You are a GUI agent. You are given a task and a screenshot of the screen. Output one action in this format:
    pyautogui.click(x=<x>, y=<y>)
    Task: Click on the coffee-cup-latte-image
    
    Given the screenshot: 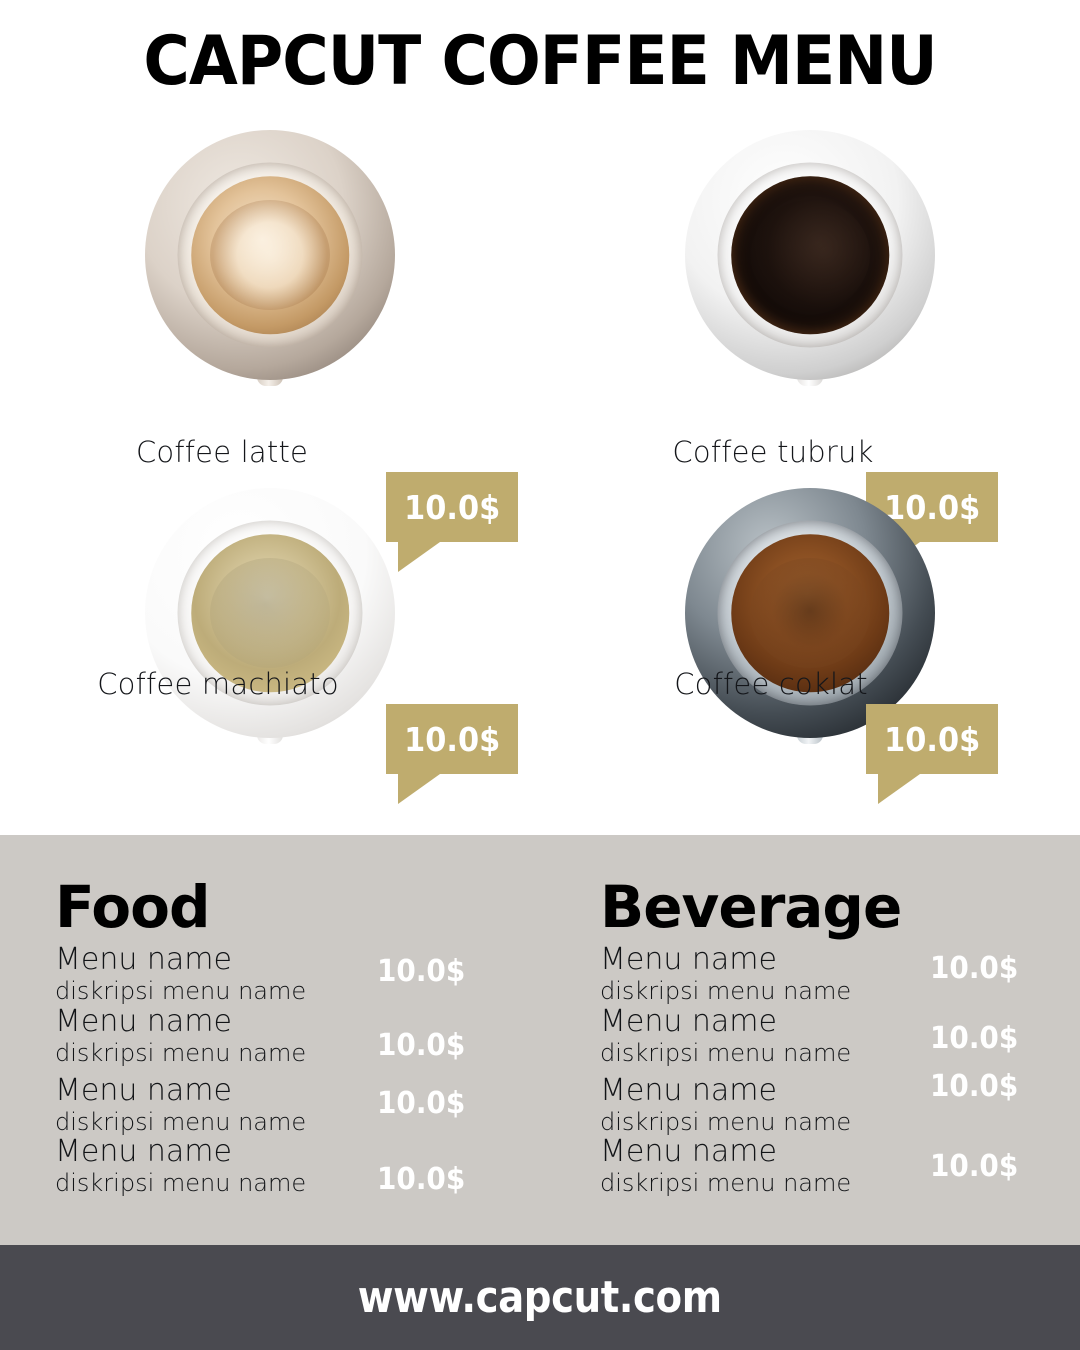 What is the action you would take?
    pyautogui.click(x=270, y=258)
    